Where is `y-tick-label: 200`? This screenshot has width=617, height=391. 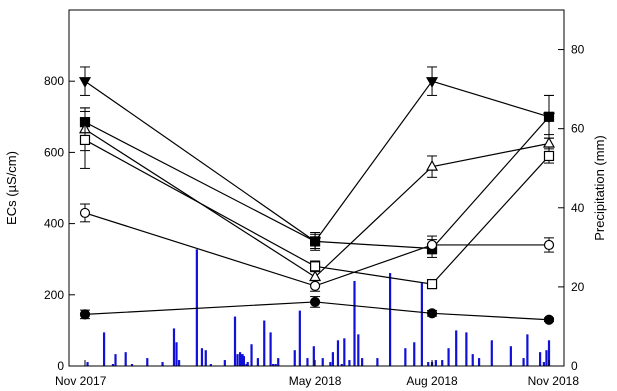
y-tick-label: 200 is located at coordinates (54, 295).